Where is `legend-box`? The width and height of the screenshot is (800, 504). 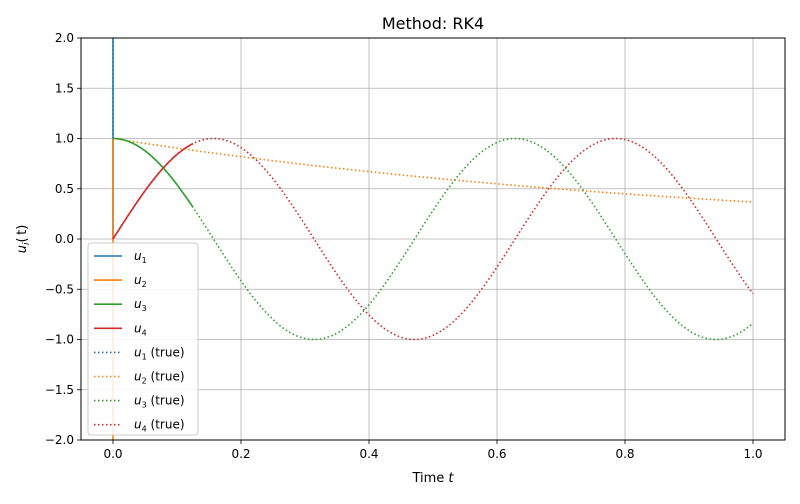
legend-box is located at coordinates (143, 339).